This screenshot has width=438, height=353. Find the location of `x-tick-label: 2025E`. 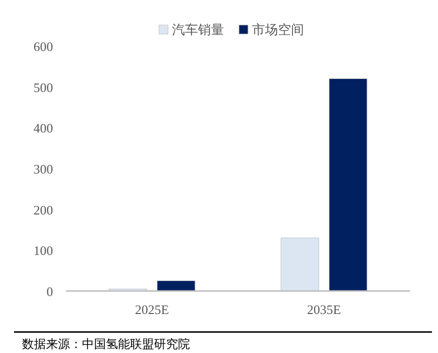

x-tick-label: 2025E is located at coordinates (152, 309).